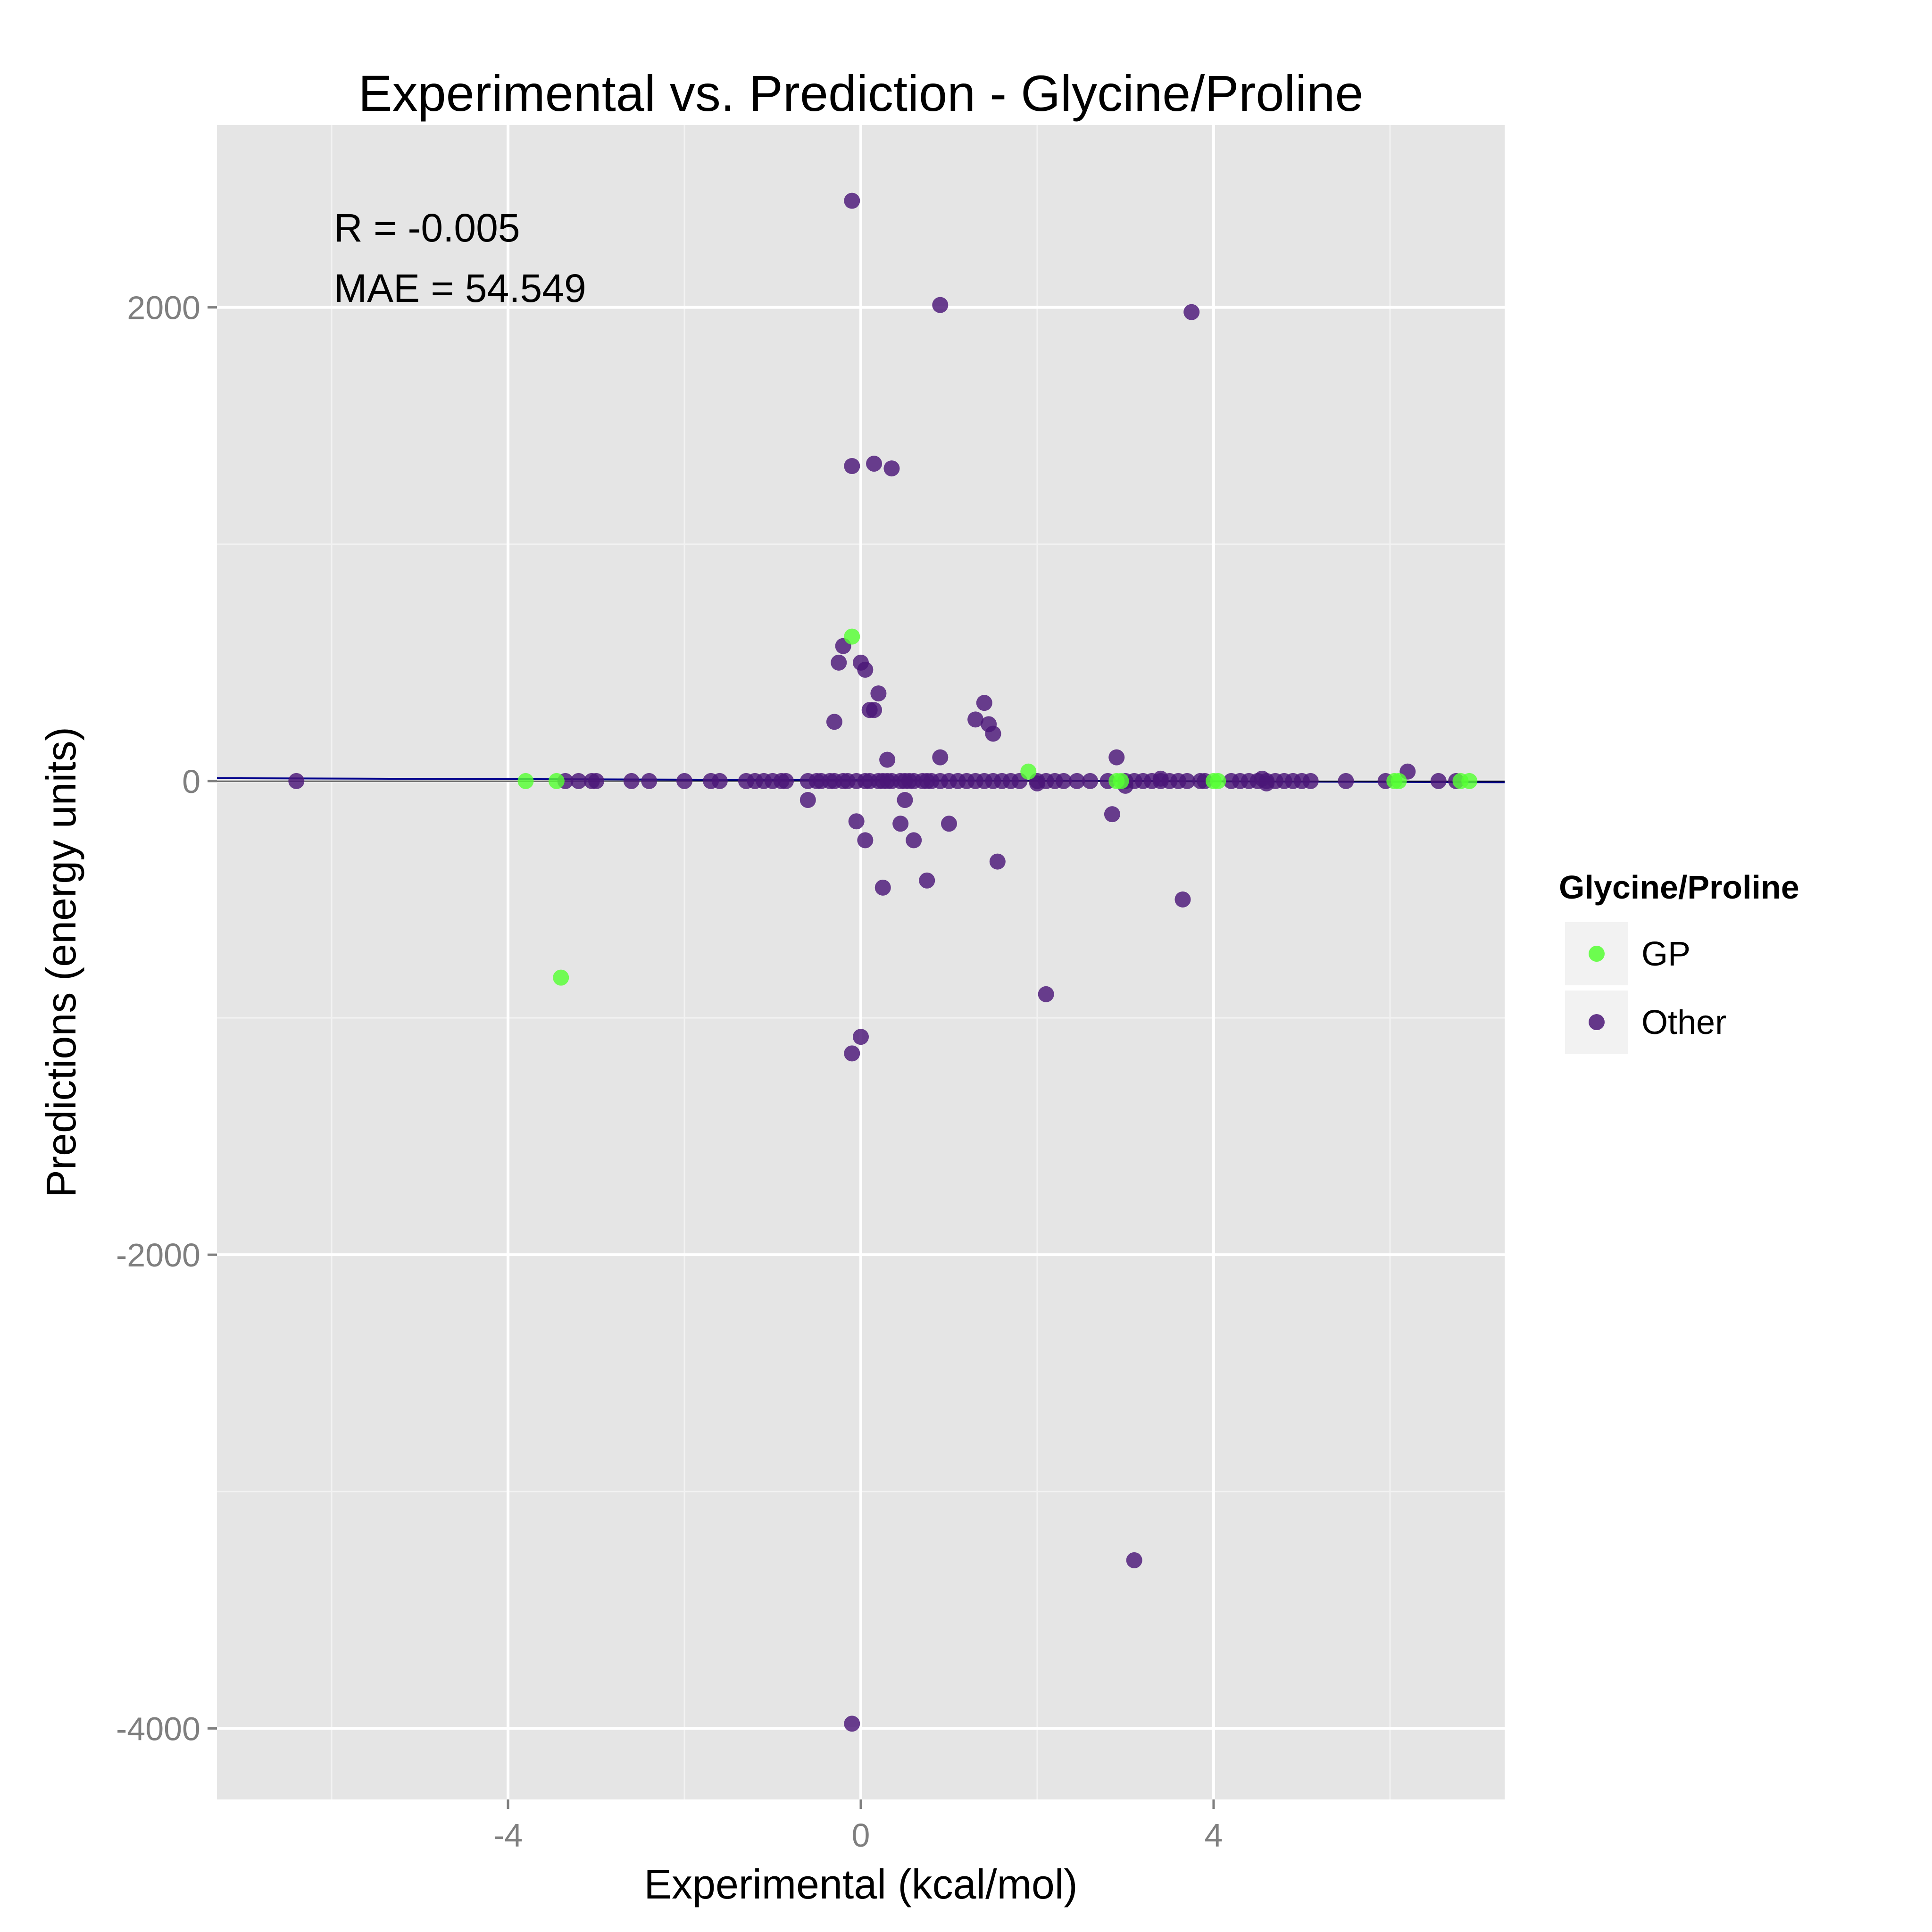 The height and width of the screenshot is (1932, 1932). I want to click on legend-dot-other, so click(1597, 1022).